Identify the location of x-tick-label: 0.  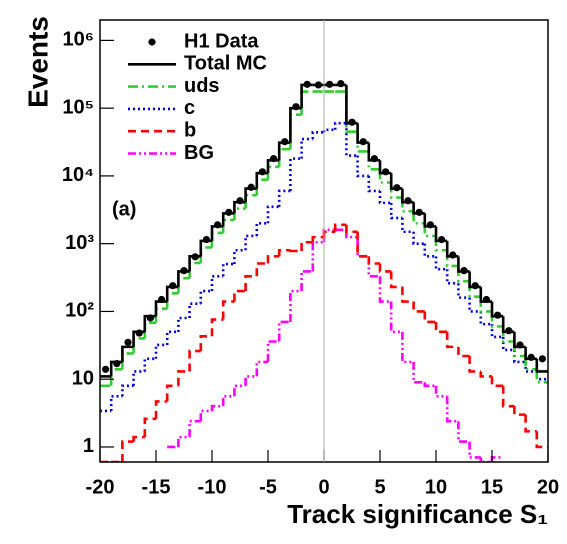
(323, 487).